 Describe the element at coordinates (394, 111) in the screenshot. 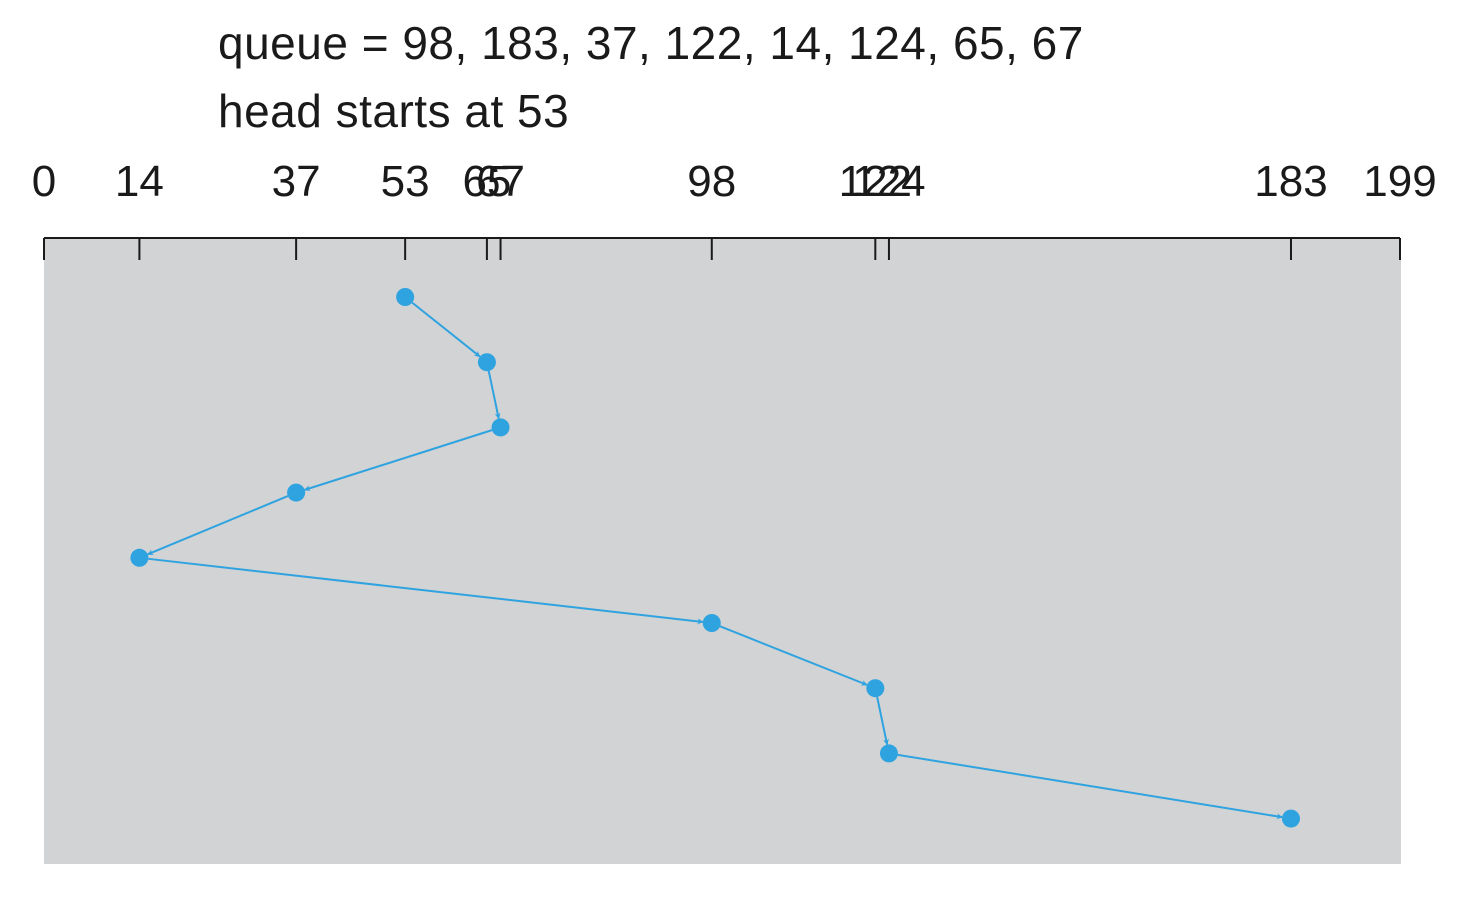

I see `head-start-caption: head starts at 53` at that location.